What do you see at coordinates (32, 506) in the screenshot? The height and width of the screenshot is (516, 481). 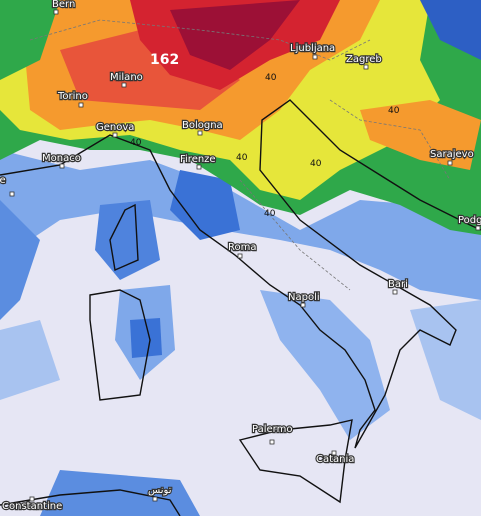 I see `city-label: Constantine` at bounding box center [32, 506].